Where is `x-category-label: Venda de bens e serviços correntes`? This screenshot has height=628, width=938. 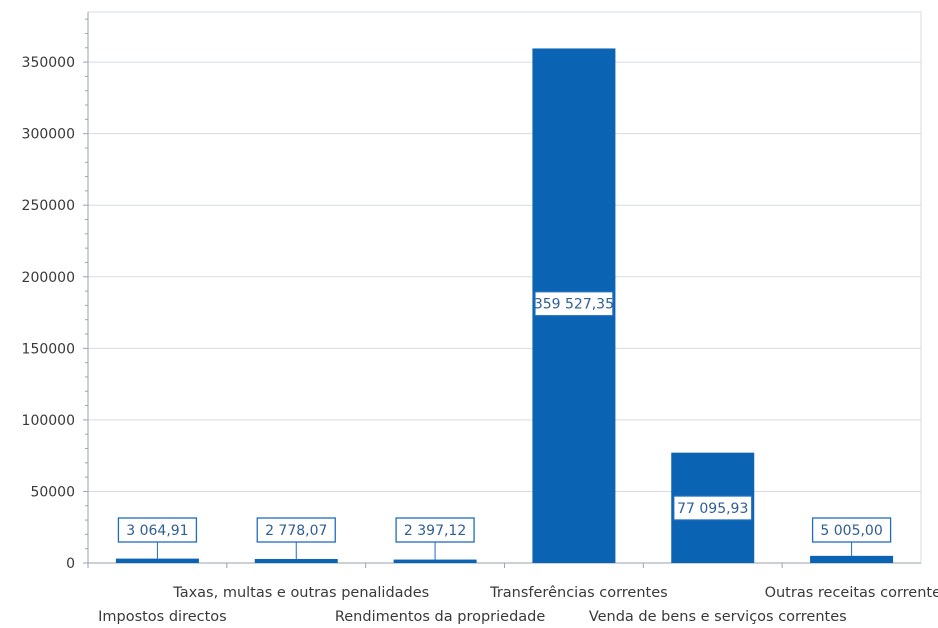
x-category-label: Venda de bens e serviços correntes is located at coordinates (718, 617).